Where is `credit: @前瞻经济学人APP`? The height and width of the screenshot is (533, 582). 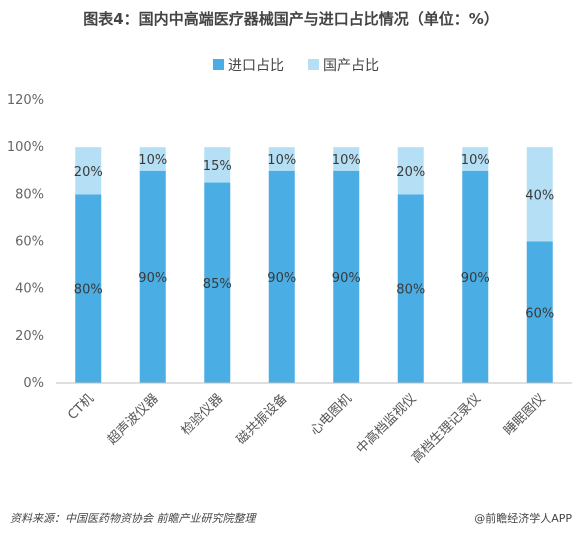
credit: @前瞻经济学人APP is located at coordinates (523, 518).